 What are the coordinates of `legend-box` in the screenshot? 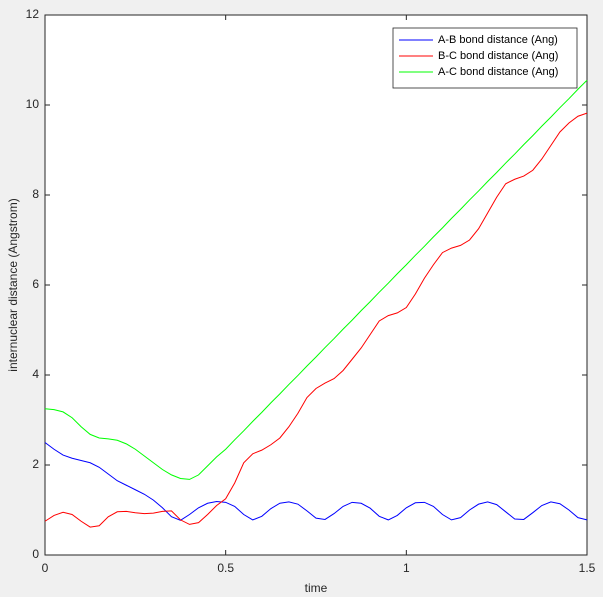 It's located at (485, 58).